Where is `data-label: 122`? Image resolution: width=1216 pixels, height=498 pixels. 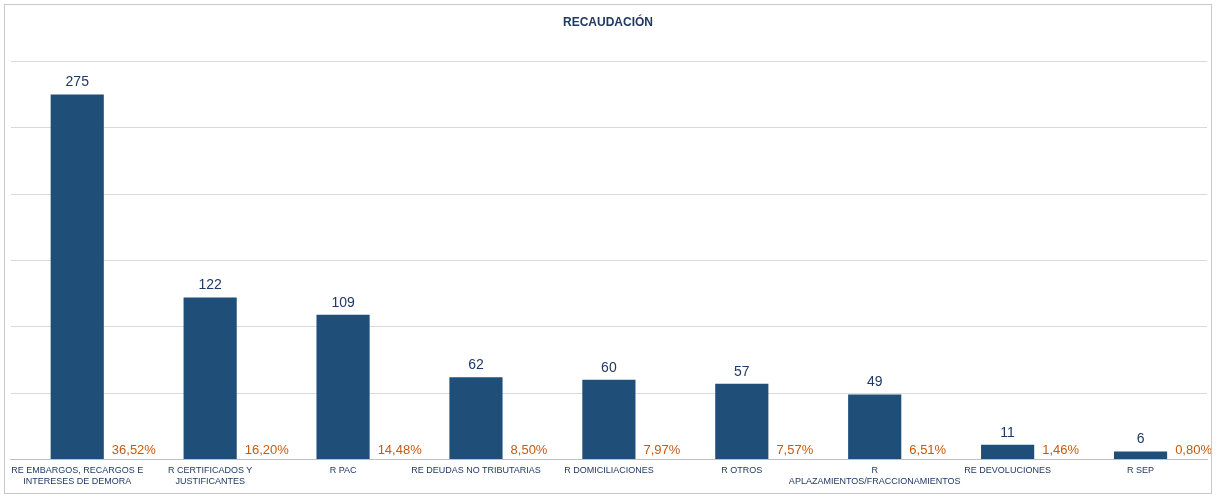
data-label: 122 is located at coordinates (210, 284).